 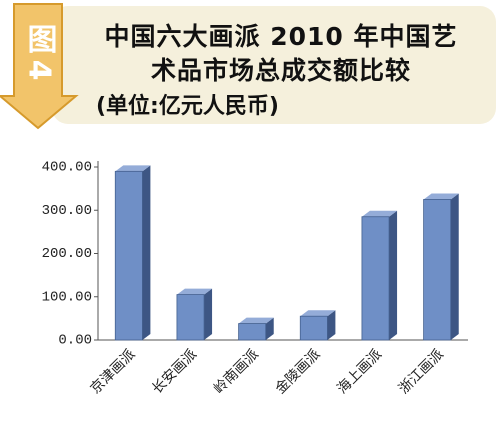 I want to click on y-tick-label: 200.00, so click(x=67, y=254).